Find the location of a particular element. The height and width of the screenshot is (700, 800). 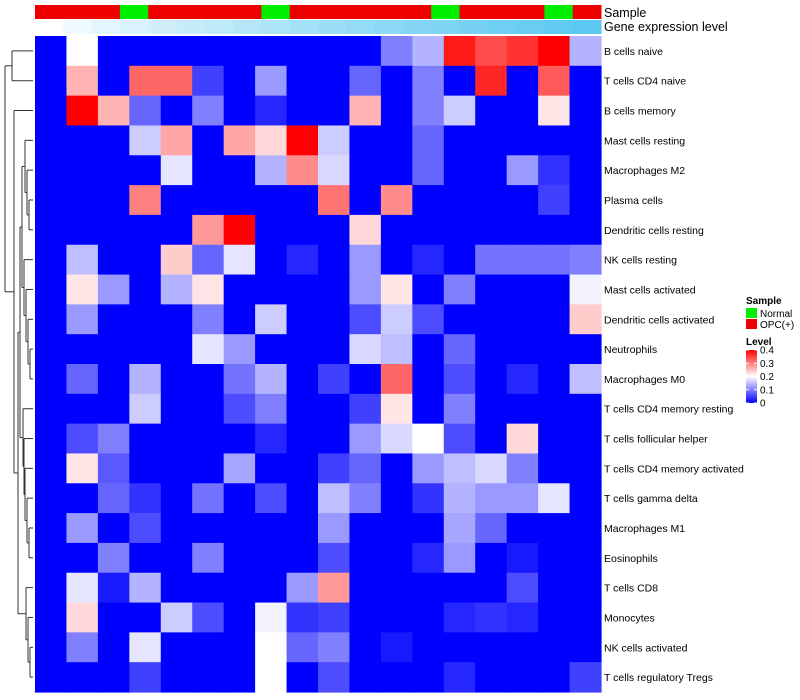

legend-label: OPC(+) is located at coordinates (777, 325).